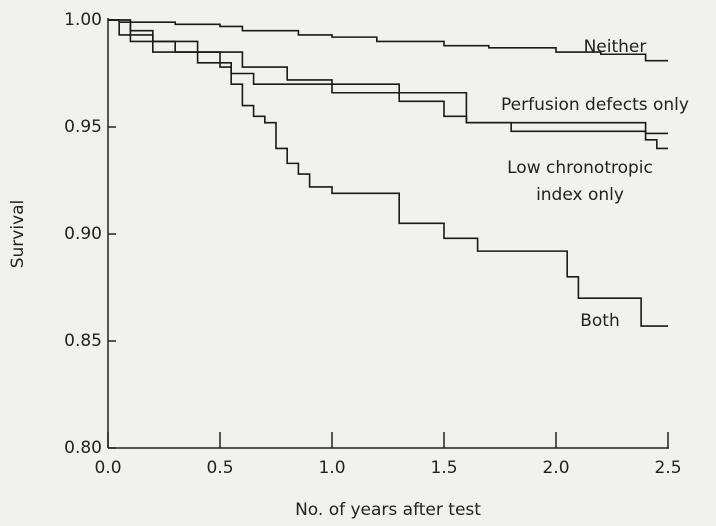 This screenshot has height=526, width=716. I want to click on x-axis-title: No. of years after test, so click(388, 510).